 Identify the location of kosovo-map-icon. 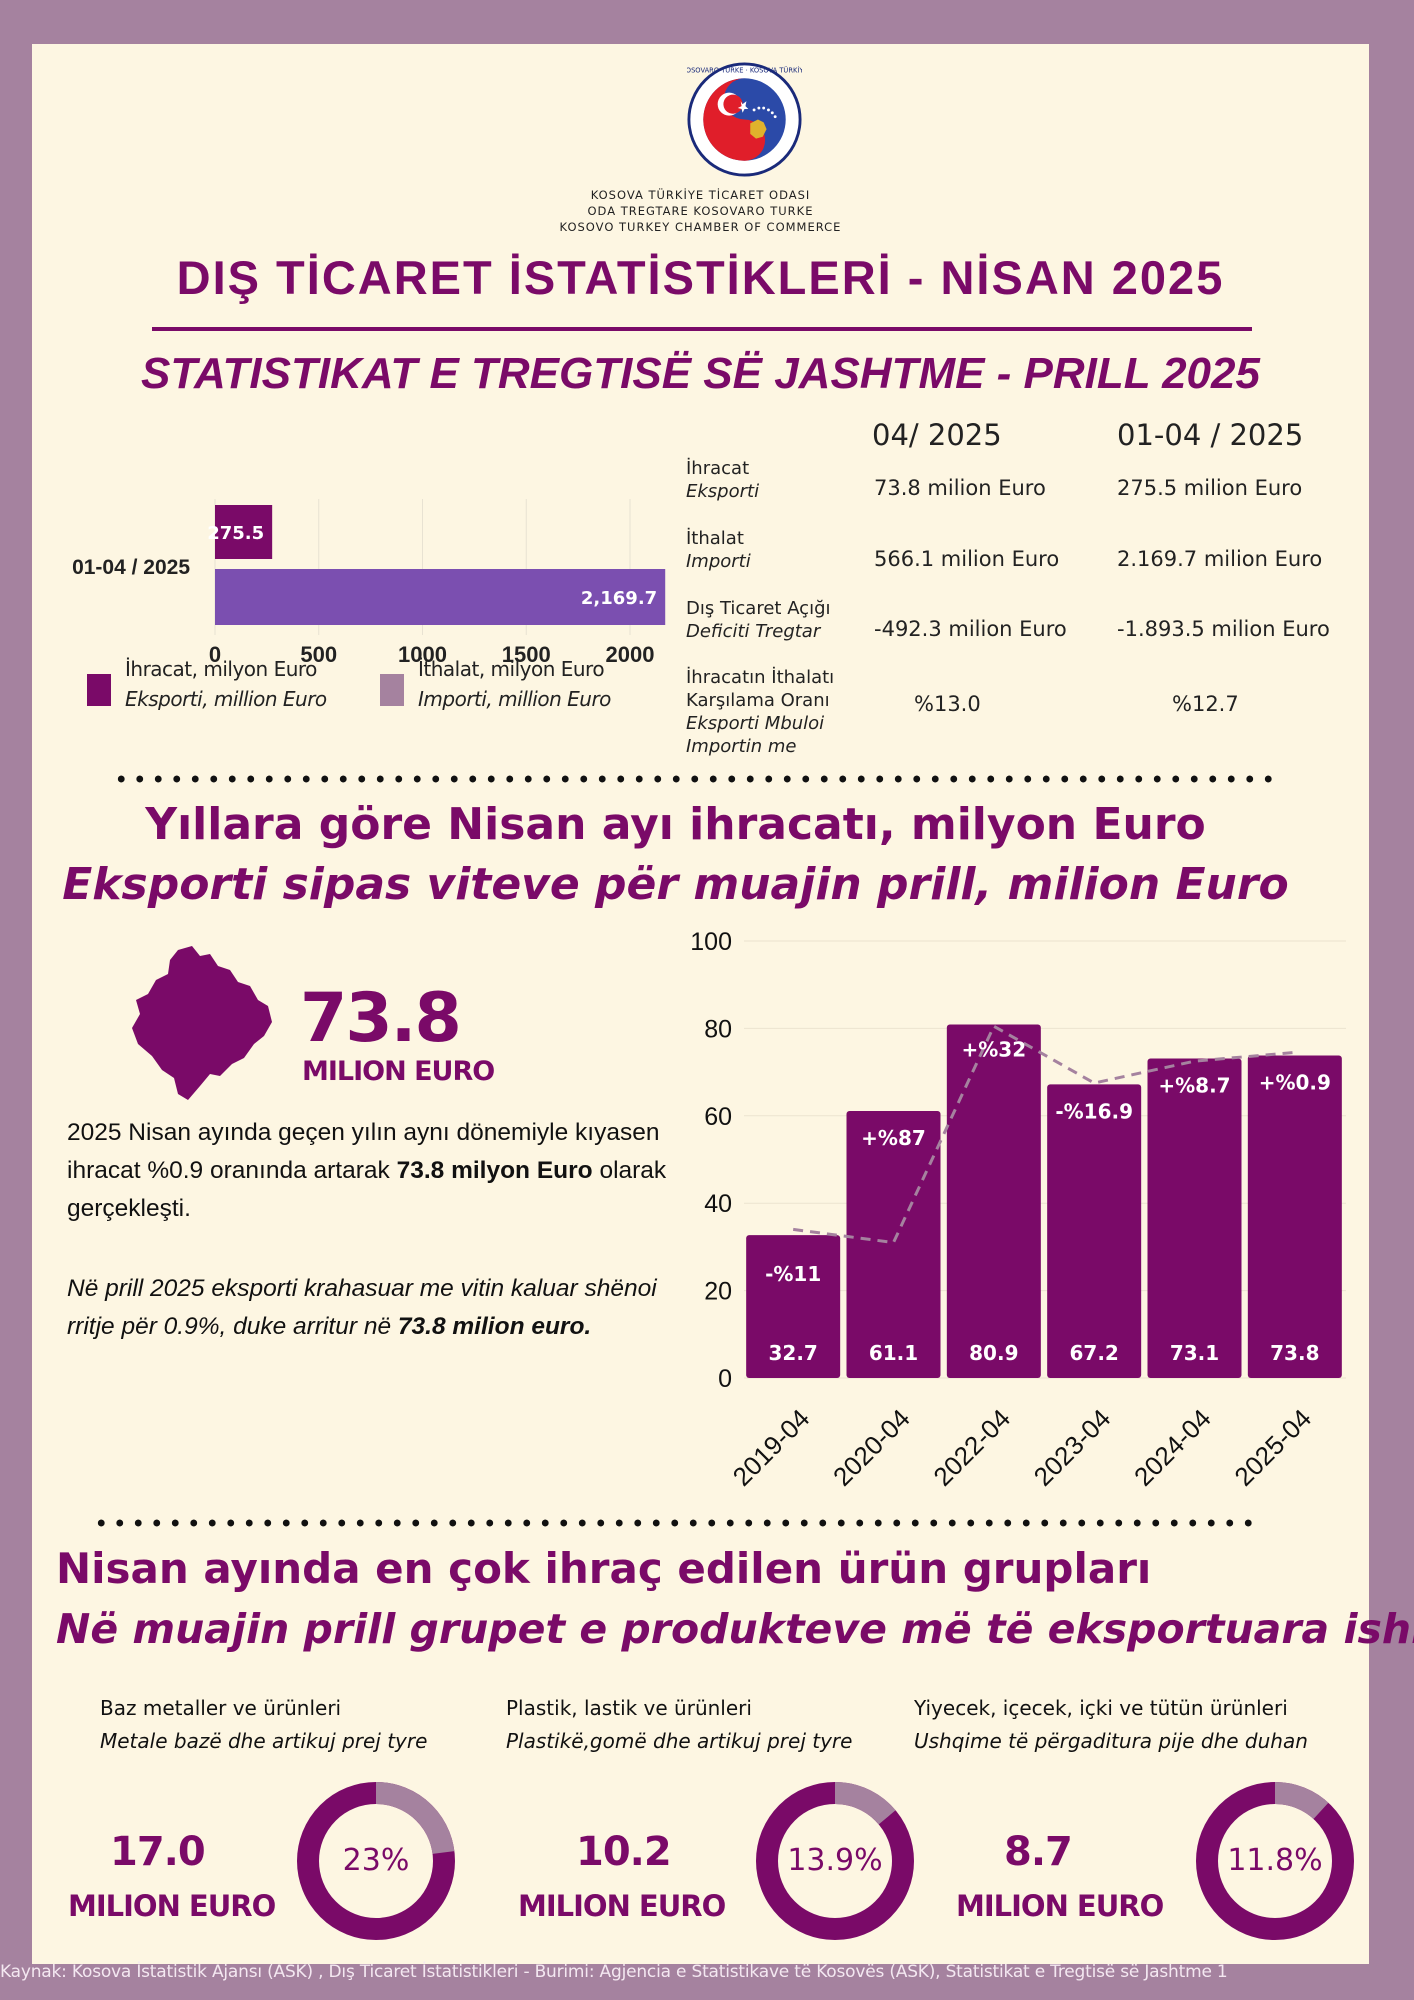
(202, 1023).